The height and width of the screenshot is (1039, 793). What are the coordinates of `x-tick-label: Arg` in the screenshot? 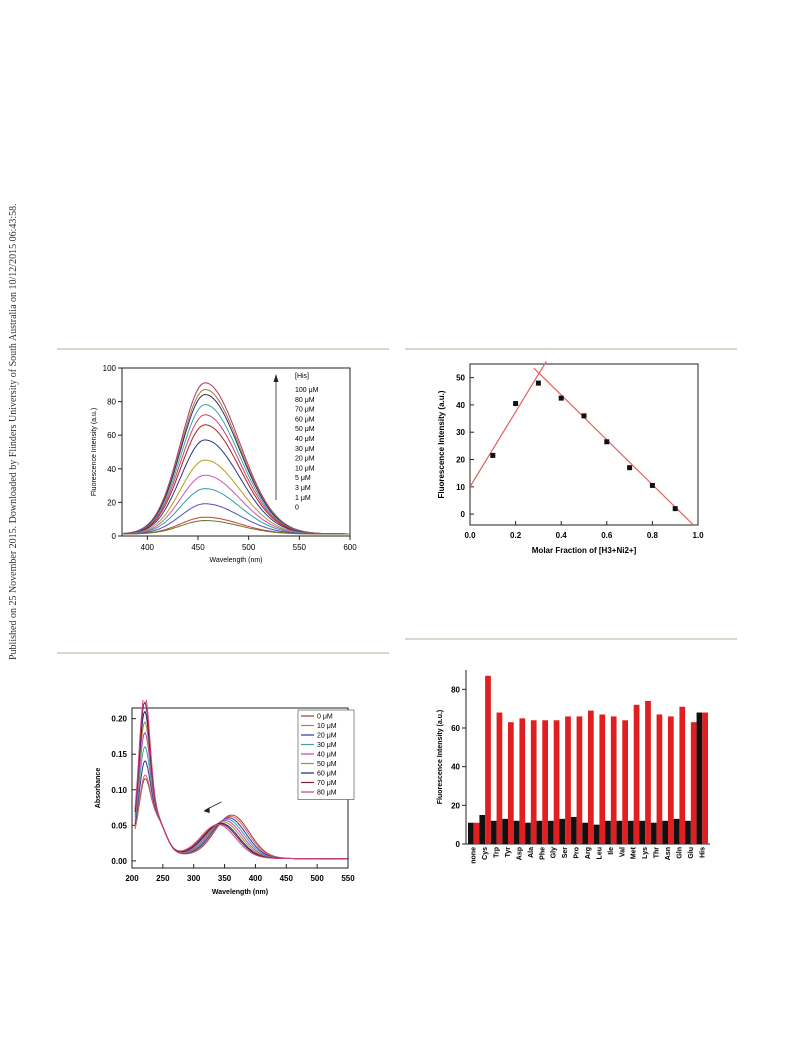 It's located at (588, 853).